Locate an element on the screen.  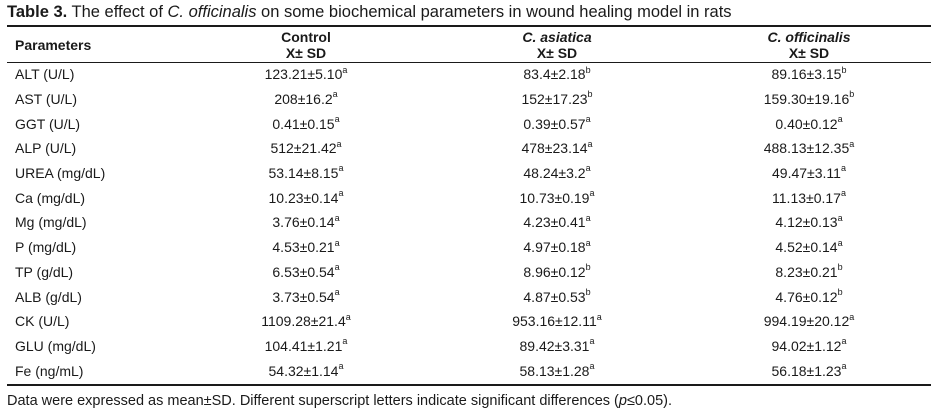
value-cell: 953.16±12.11a is located at coordinates (557, 321).